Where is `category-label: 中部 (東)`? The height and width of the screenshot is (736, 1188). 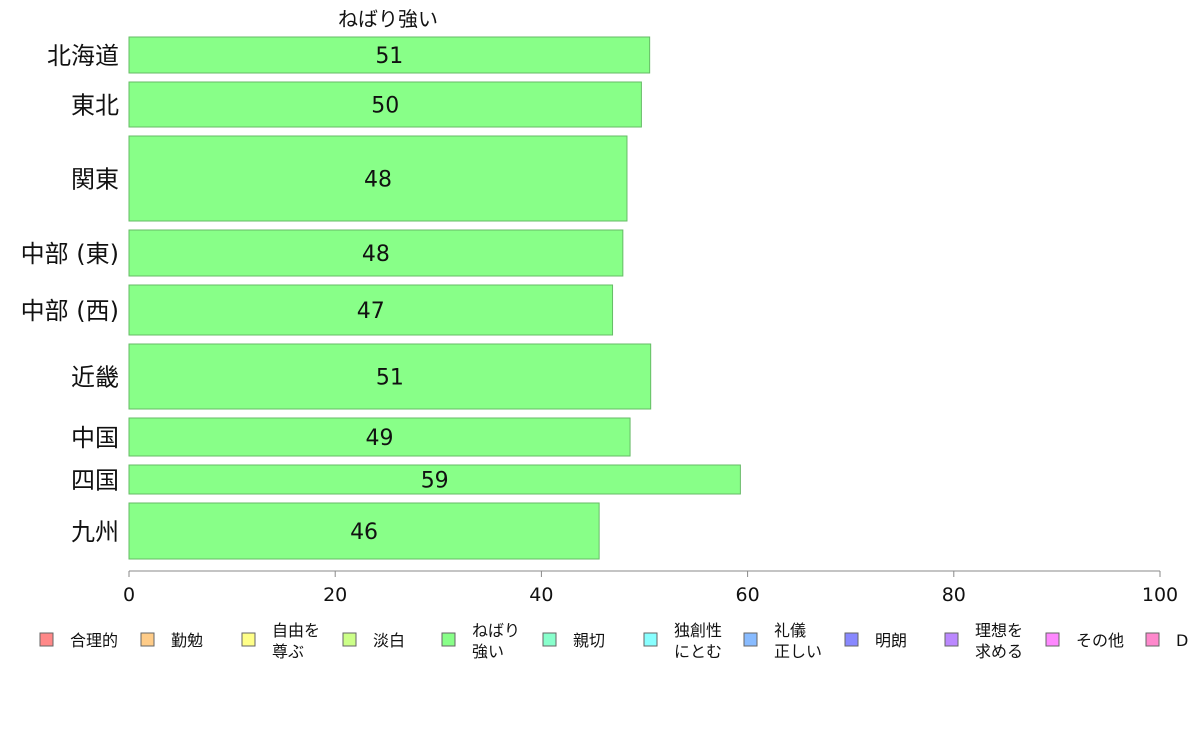
category-label: 中部 (東) is located at coordinates (70, 254).